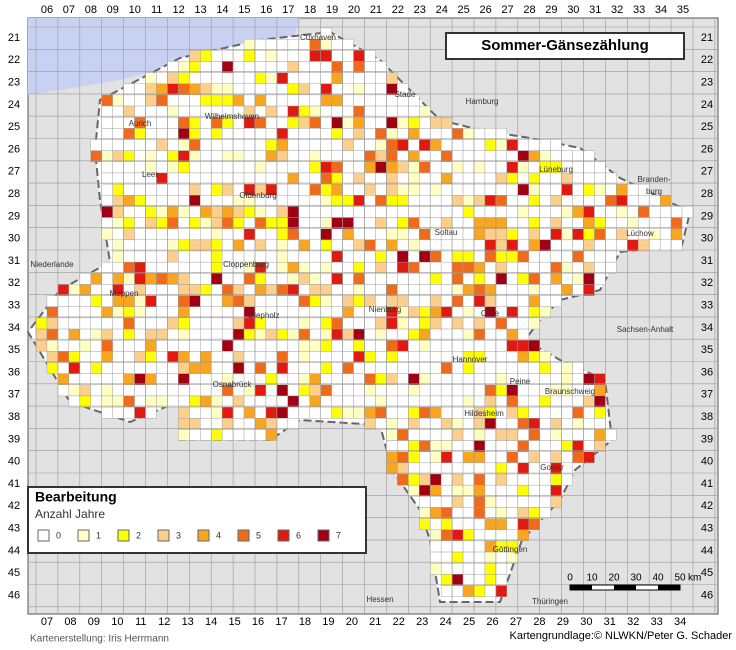 The width and height of the screenshot is (736, 650). I want to click on place-label: Hannover, so click(470, 359).